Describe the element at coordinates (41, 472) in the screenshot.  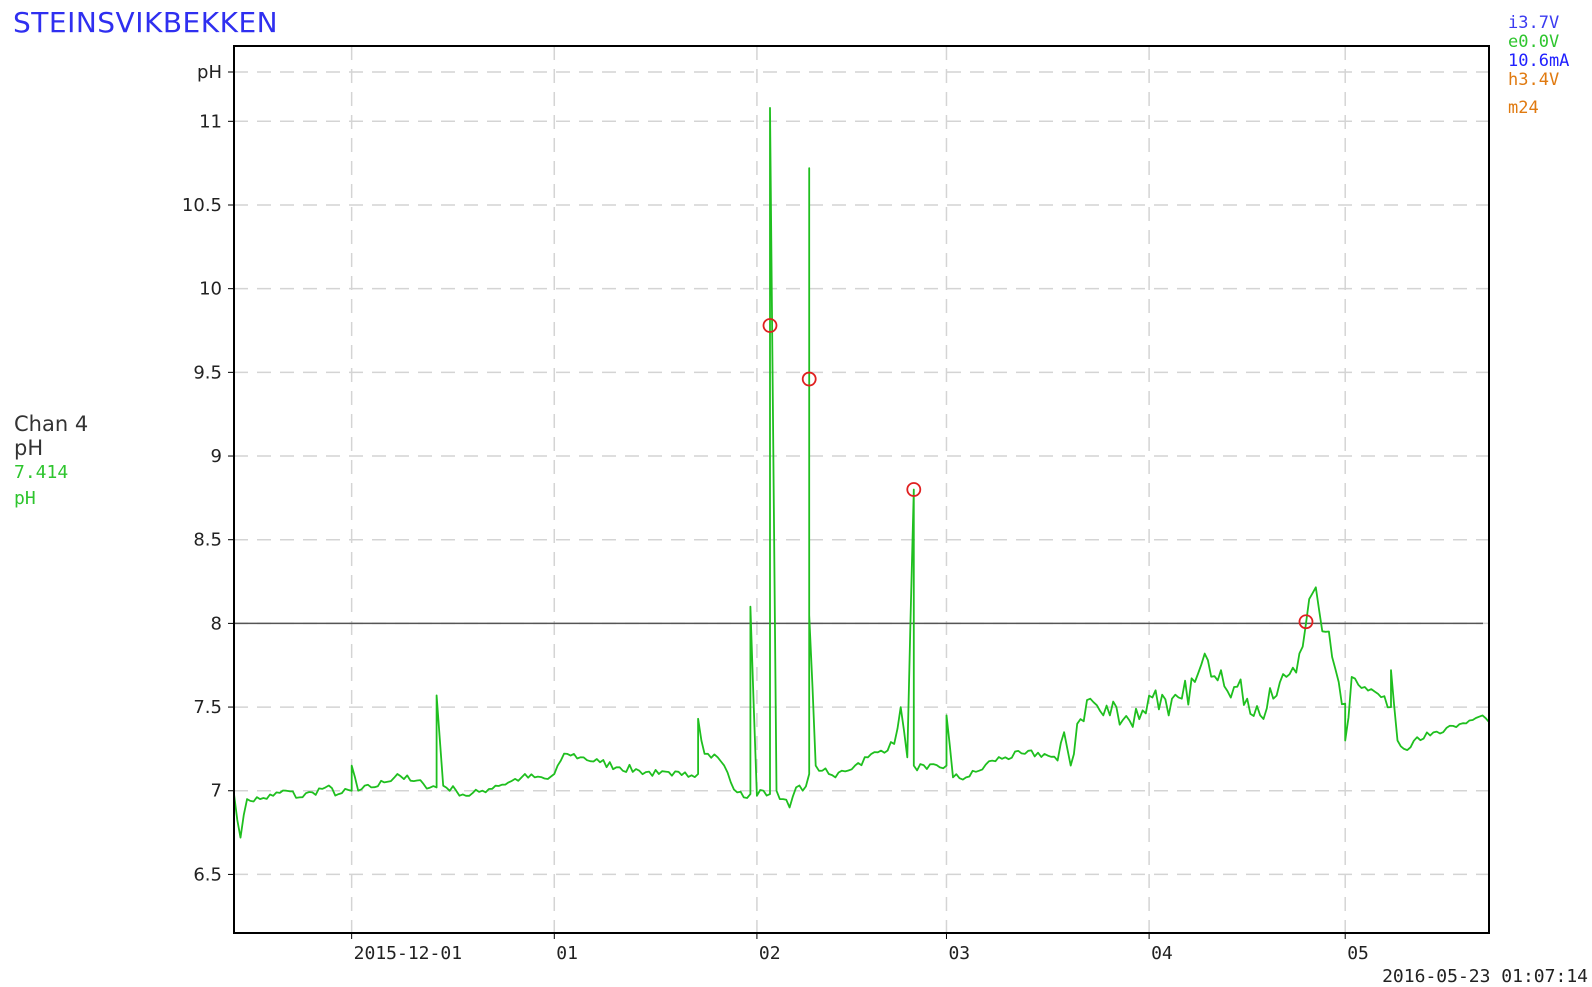
I see `channel-current-value: 7.414` at that location.